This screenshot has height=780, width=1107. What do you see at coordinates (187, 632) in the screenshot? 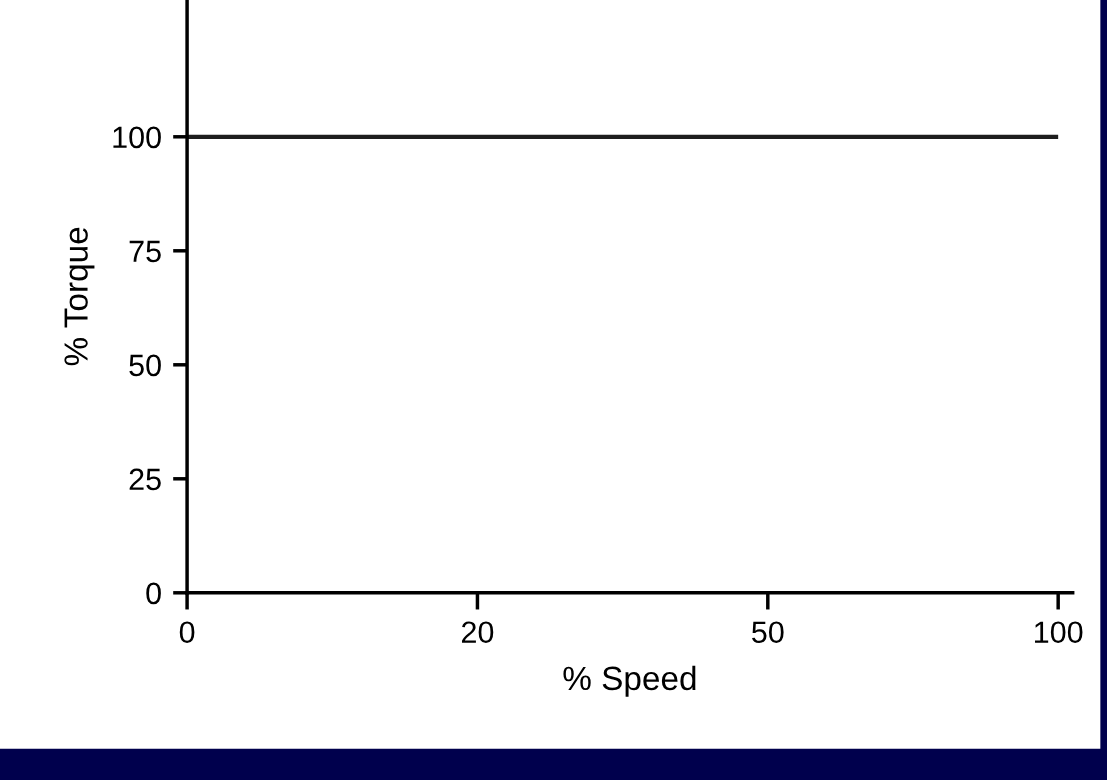
I see `x-tick-label: 0` at bounding box center [187, 632].